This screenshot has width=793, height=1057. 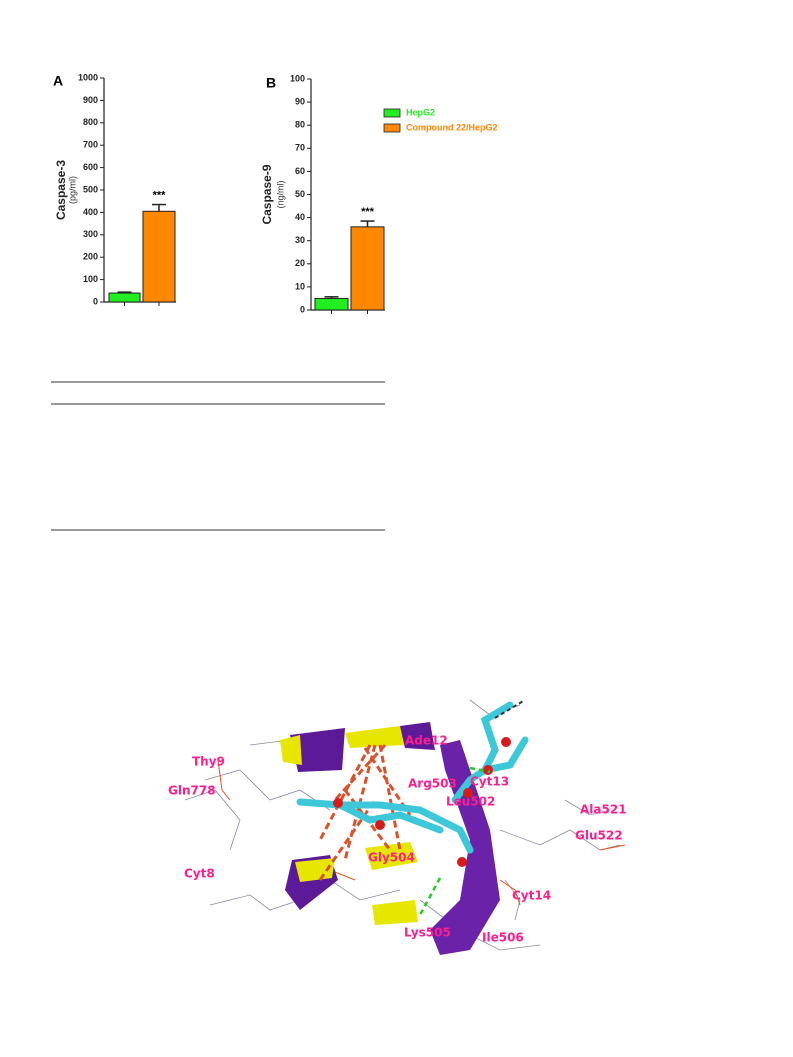 What do you see at coordinates (90, 189) in the screenshot?
I see `y-tick-label: 500` at bounding box center [90, 189].